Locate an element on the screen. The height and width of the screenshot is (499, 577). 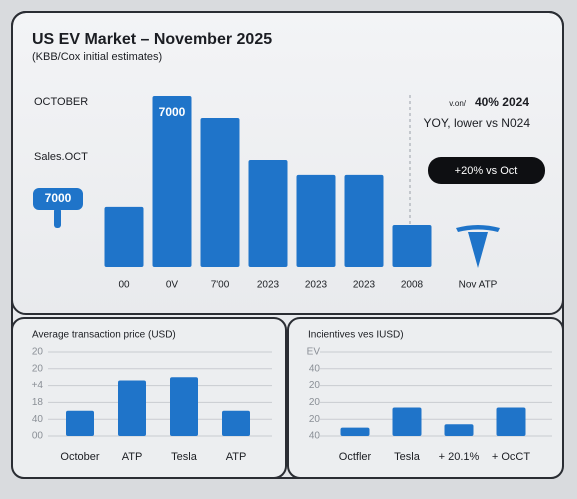
x-tick-label: + 20.1% is located at coordinates (459, 457).